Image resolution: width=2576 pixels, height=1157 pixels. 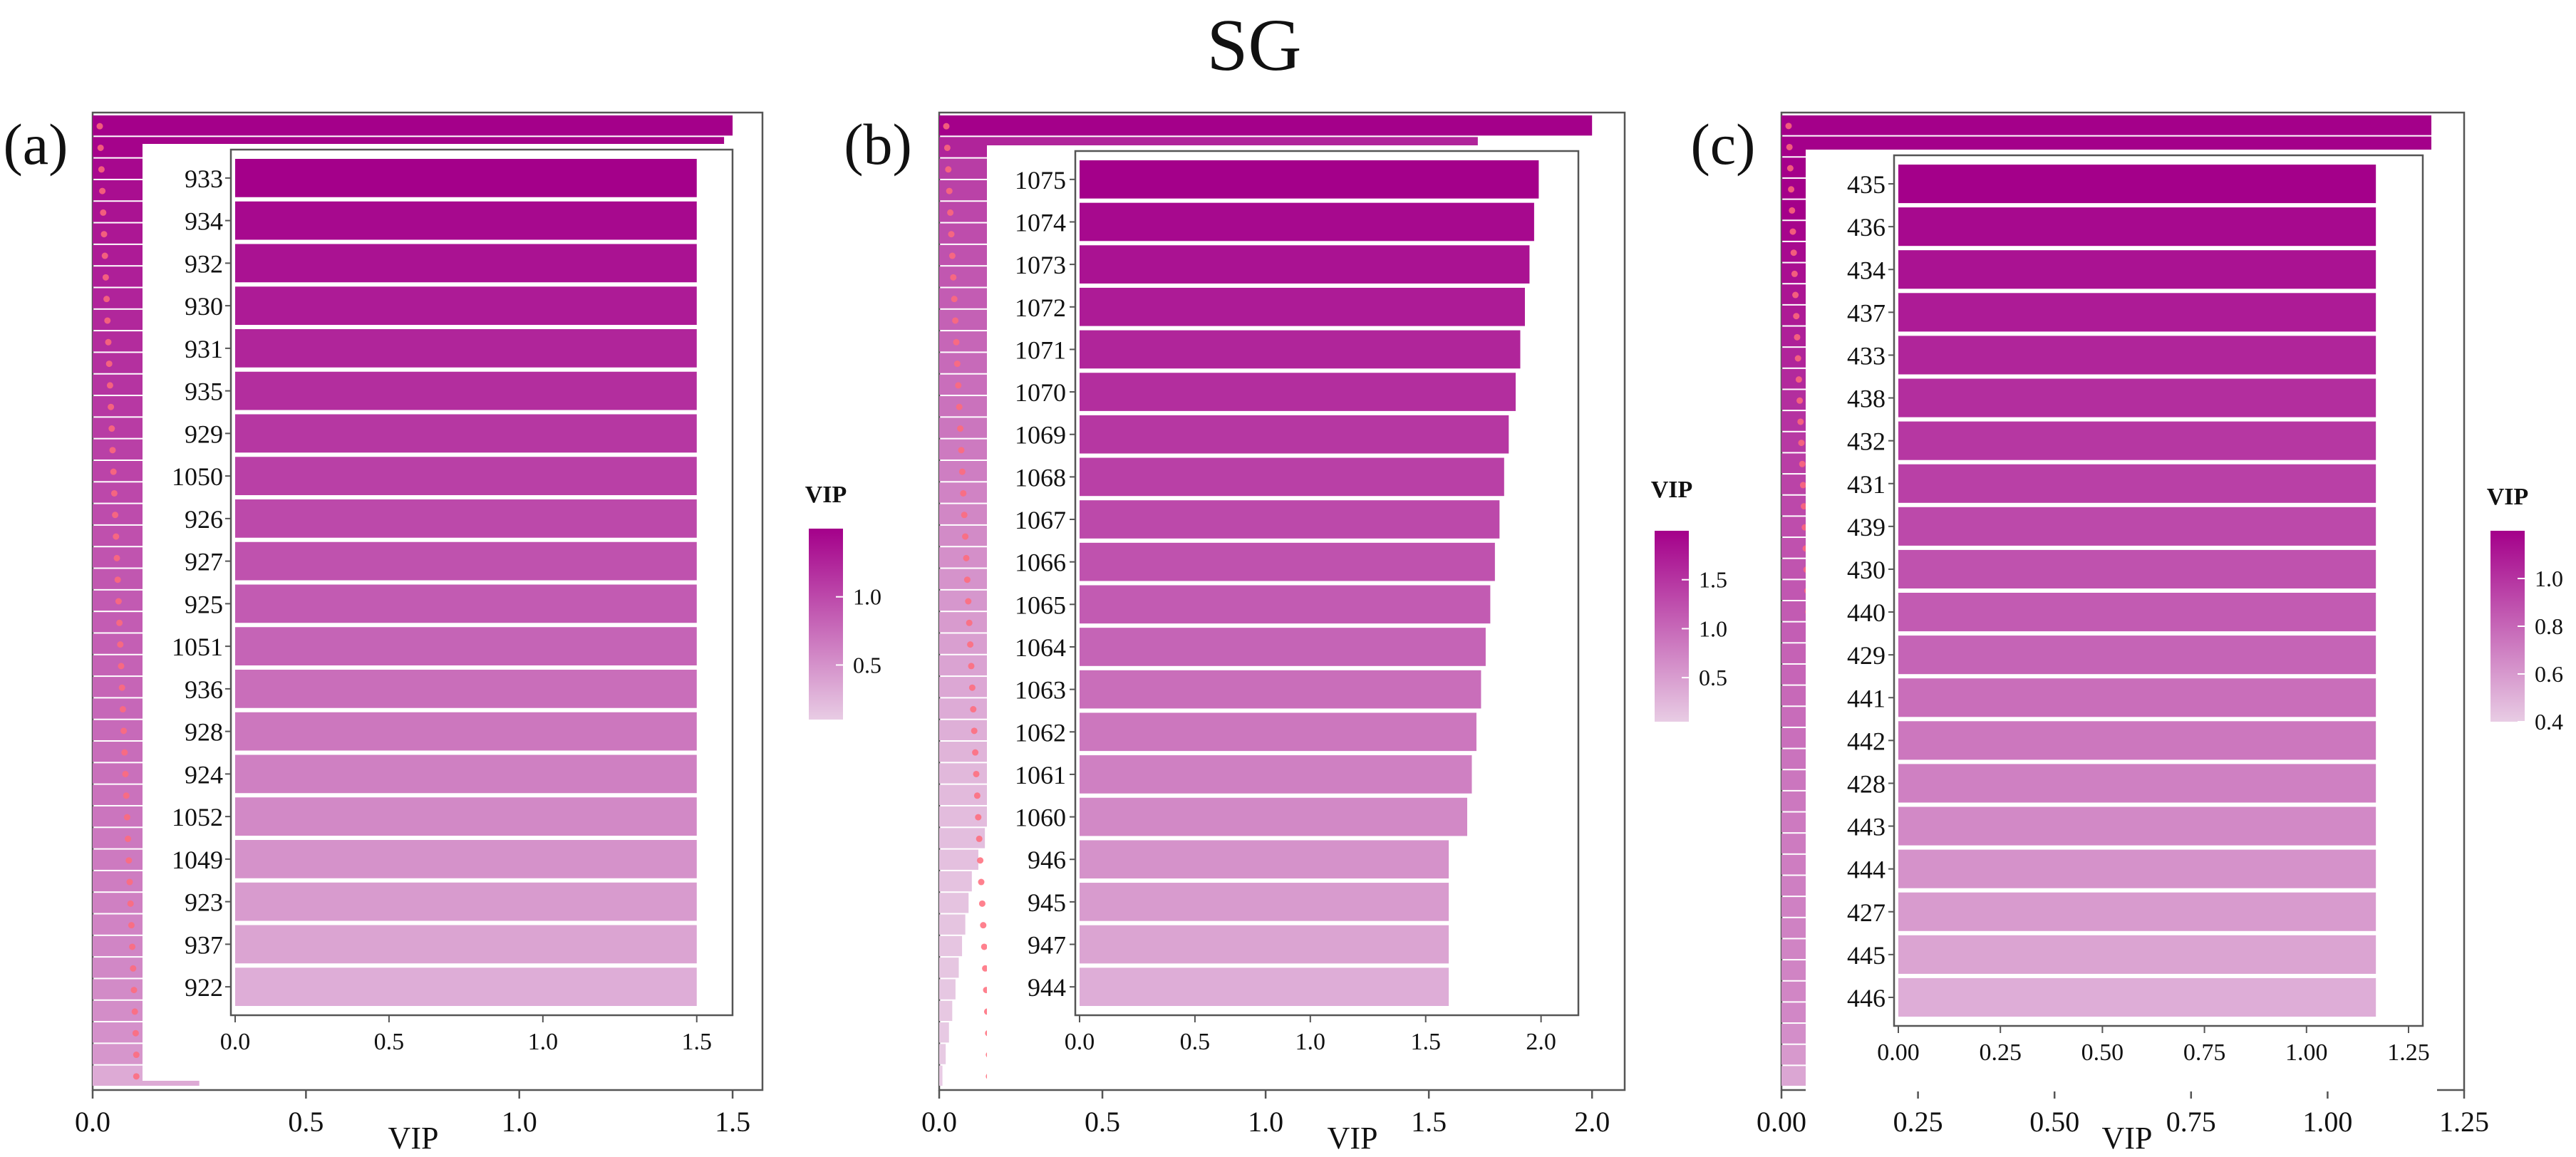 I want to click on category-label: 930, so click(x=204, y=306).